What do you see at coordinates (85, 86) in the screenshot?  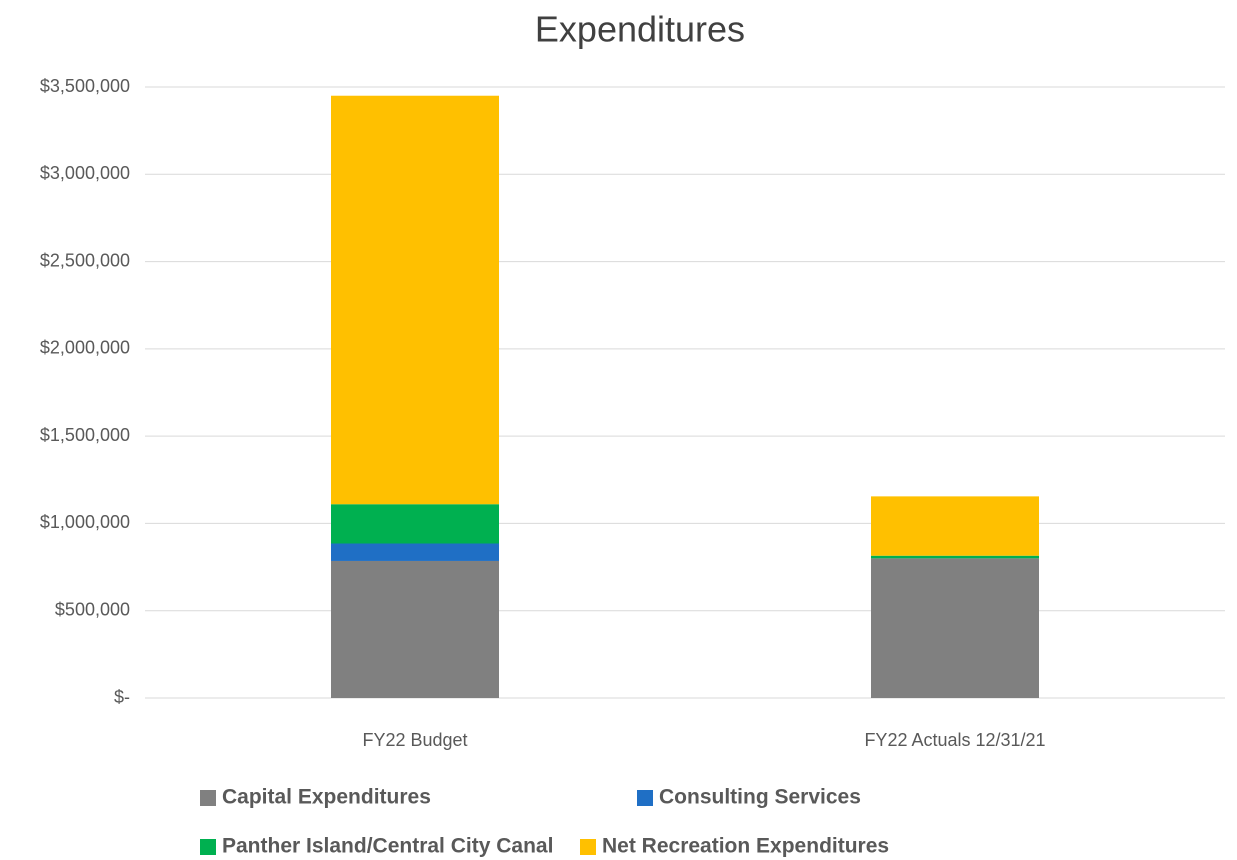 I see `y-tick-label: $3,500,000` at bounding box center [85, 86].